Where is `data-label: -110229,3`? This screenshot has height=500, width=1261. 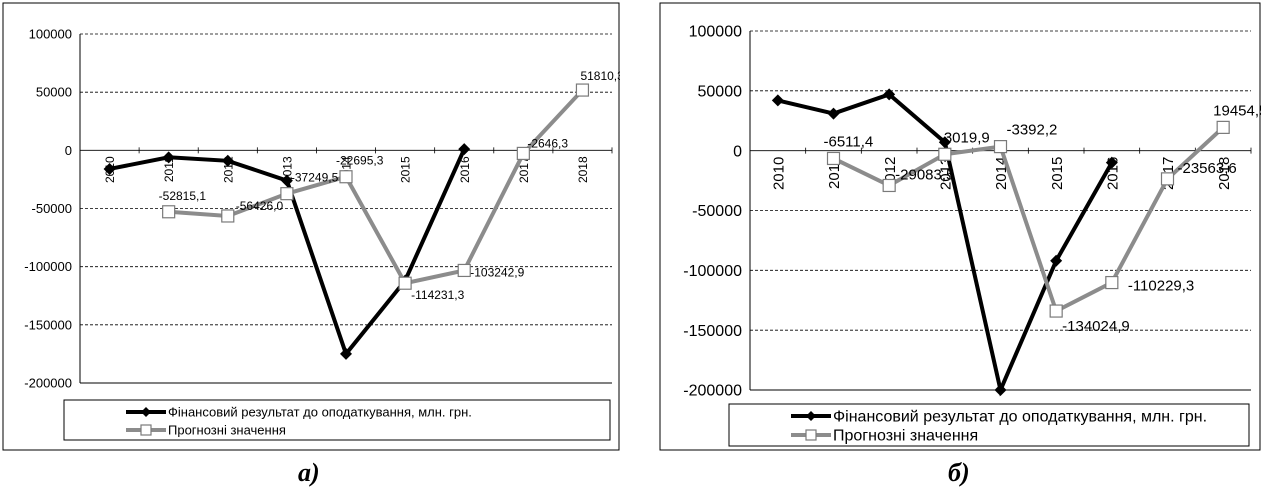 data-label: -110229,3 is located at coordinates (1161, 286).